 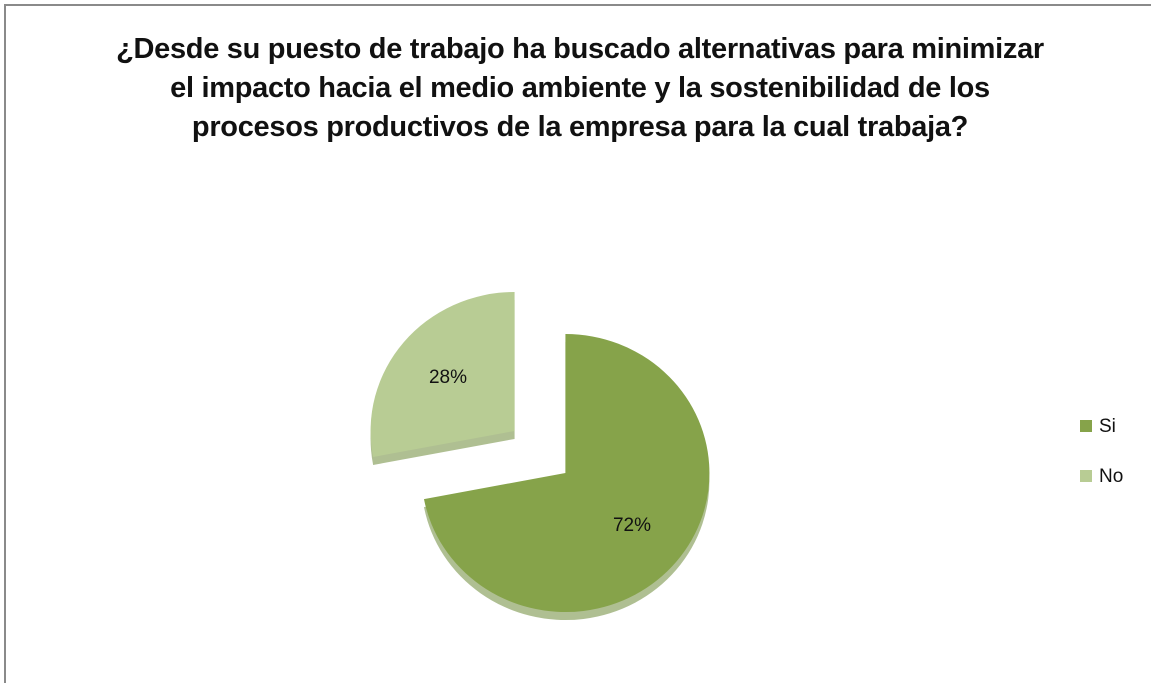 What do you see at coordinates (1111, 476) in the screenshot?
I see `legend-label: No` at bounding box center [1111, 476].